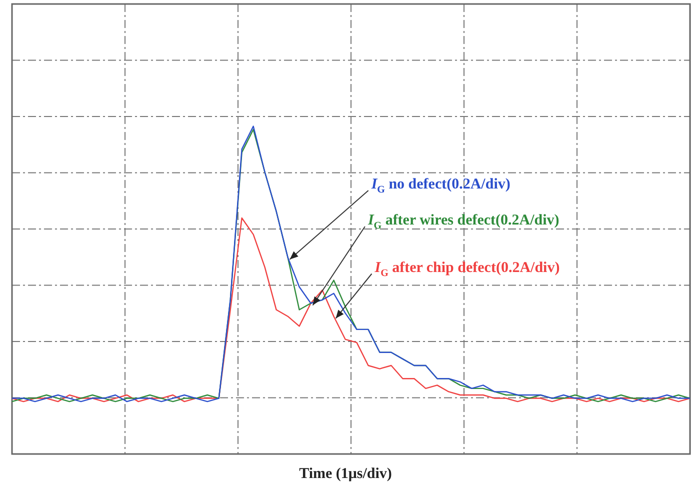  Describe the element at coordinates (345, 474) in the screenshot. I see `x-axis-title: Time (1μs/div)` at that location.